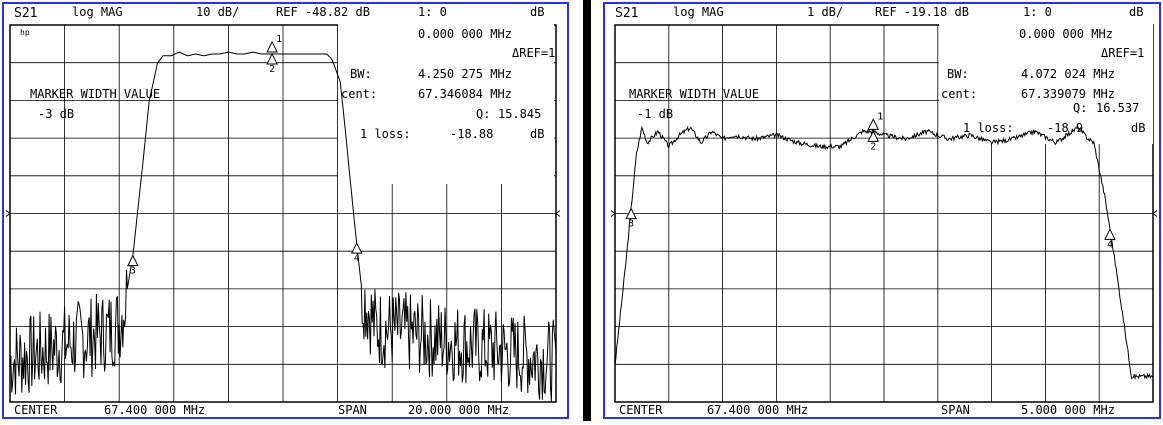  Describe the element at coordinates (471, 134) in the screenshot. I see `readout-loss-value: -18.88` at that location.